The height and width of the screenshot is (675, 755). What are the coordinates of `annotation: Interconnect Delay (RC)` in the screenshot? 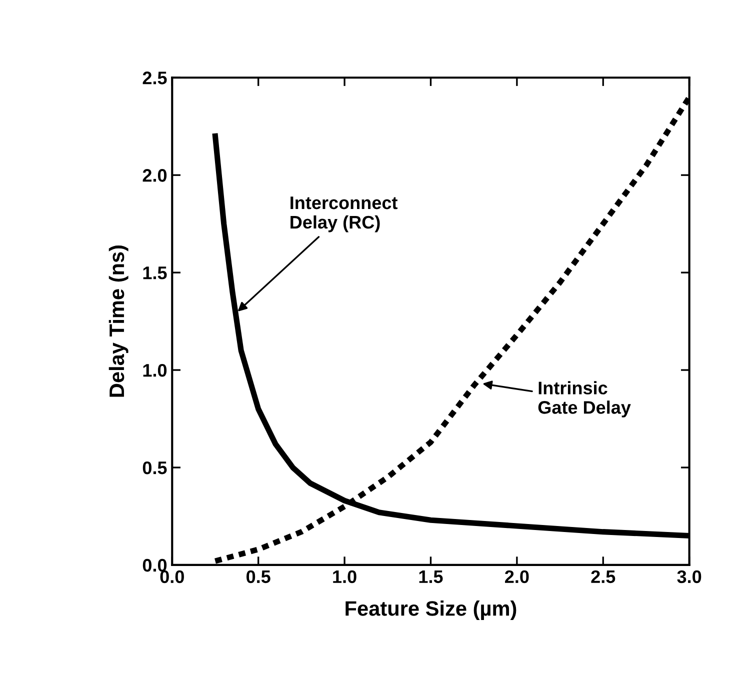 It's located at (344, 214).